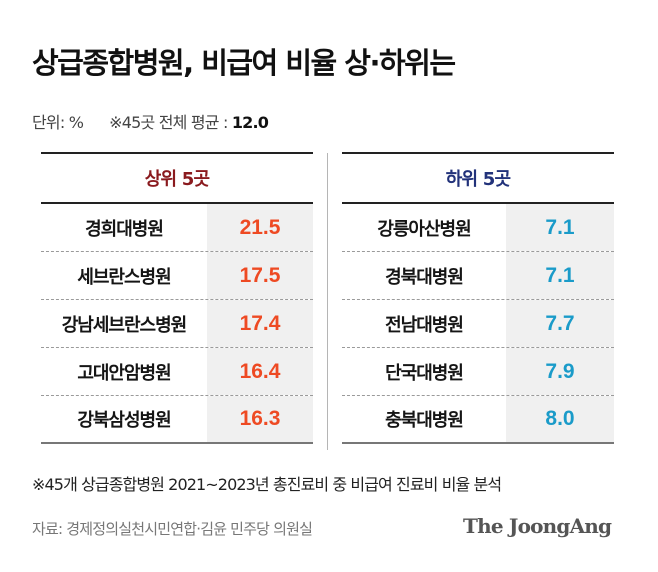 The image size is (658, 572). What do you see at coordinates (478, 324) in the screenshot?
I see `table-row: 전남대병원 7.7` at bounding box center [478, 324].